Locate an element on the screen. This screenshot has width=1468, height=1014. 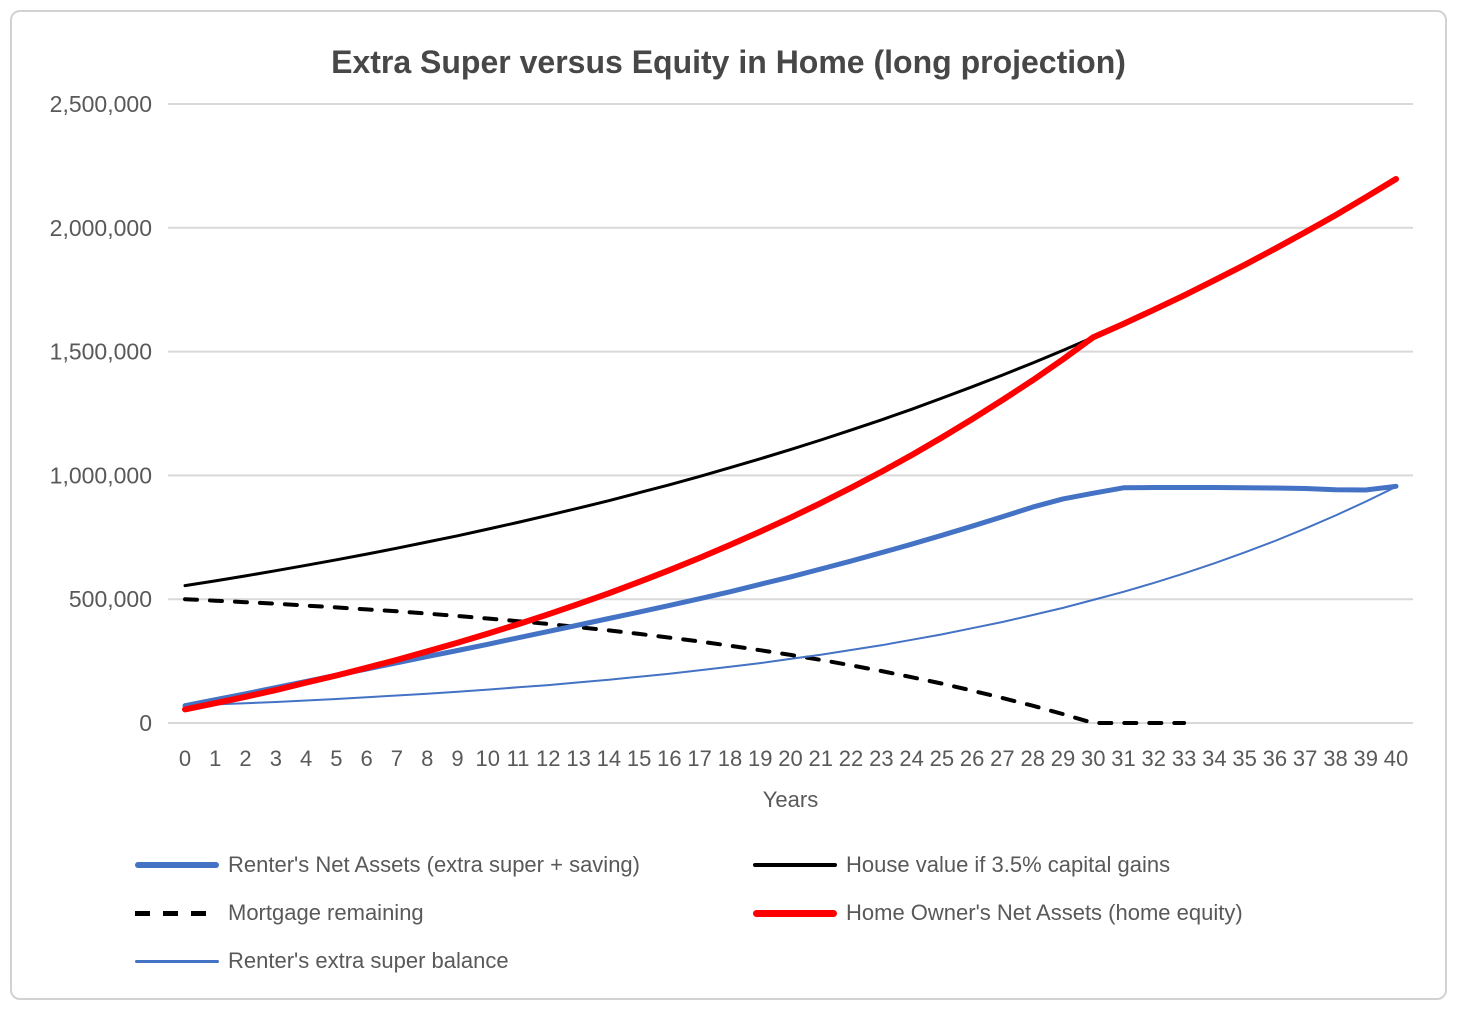
x-tick-label: 13 is located at coordinates (578, 758).